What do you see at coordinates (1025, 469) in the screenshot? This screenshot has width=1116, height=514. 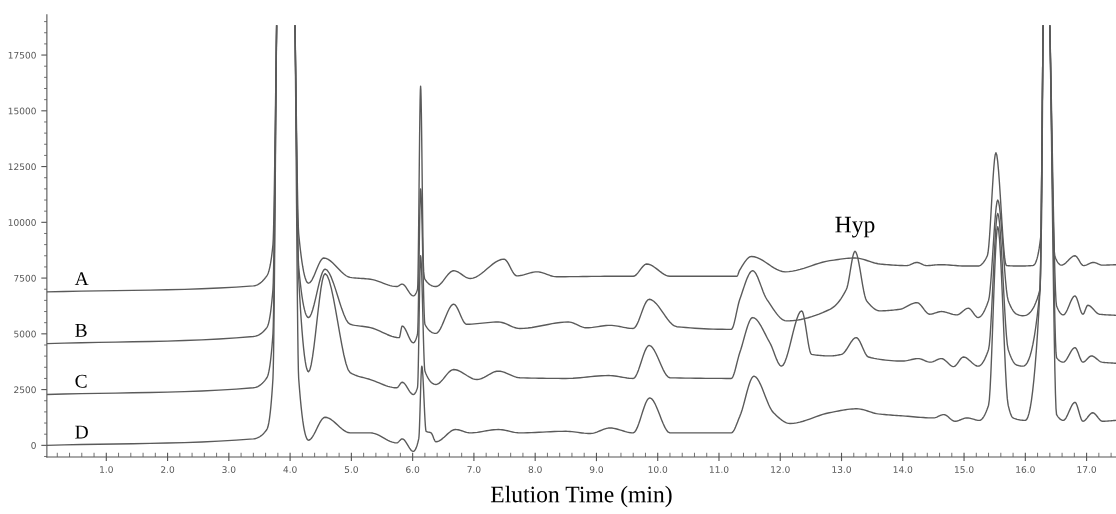 I see `x-tick-label: 16.0` at bounding box center [1025, 469].